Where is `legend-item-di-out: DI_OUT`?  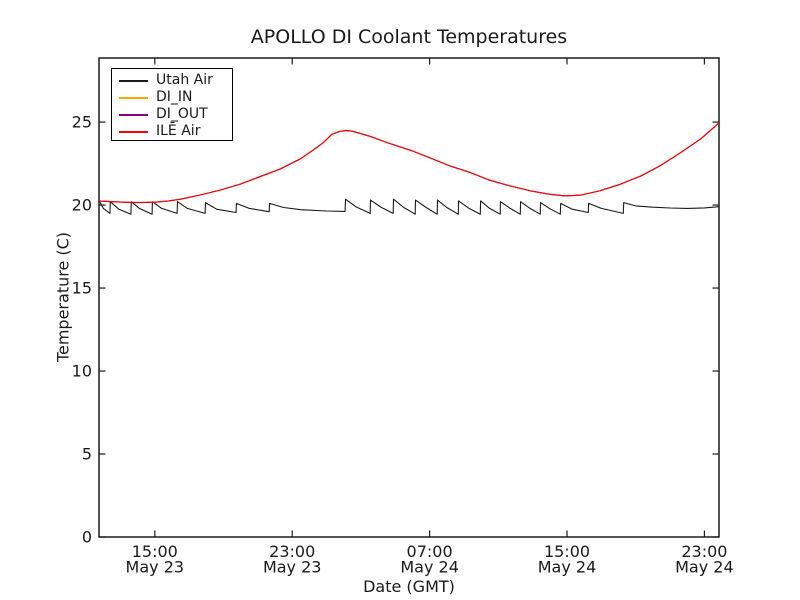 legend-item-di-out: DI_OUT is located at coordinates (175, 114).